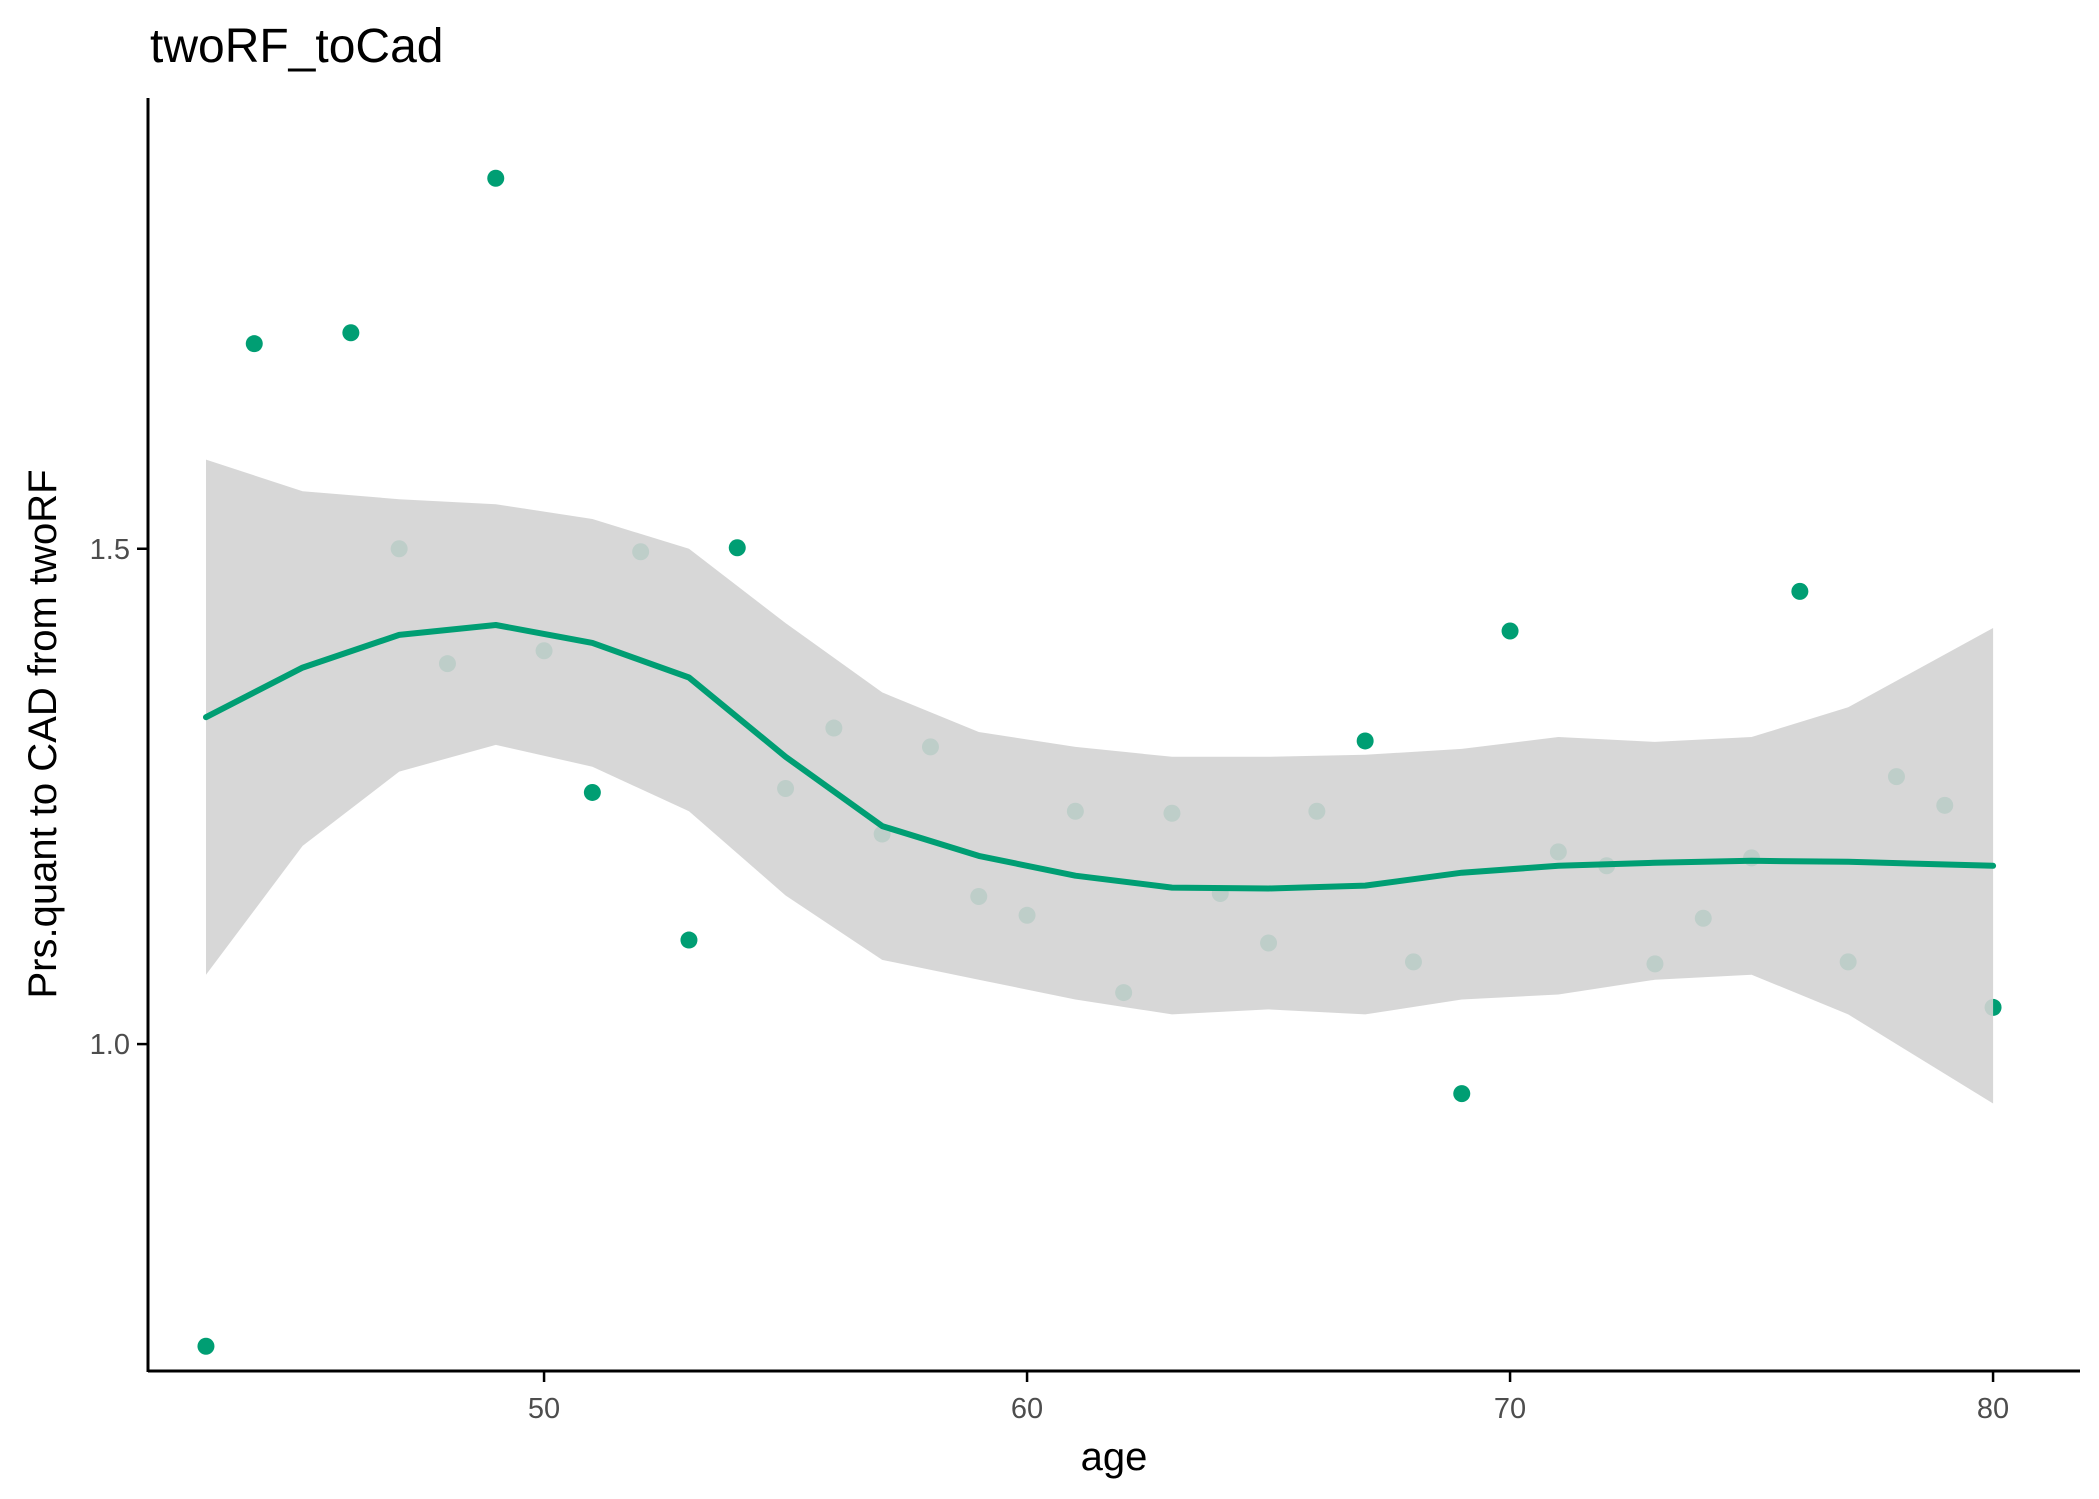  I want to click on y-tick-label: 1.5, so click(110, 550).